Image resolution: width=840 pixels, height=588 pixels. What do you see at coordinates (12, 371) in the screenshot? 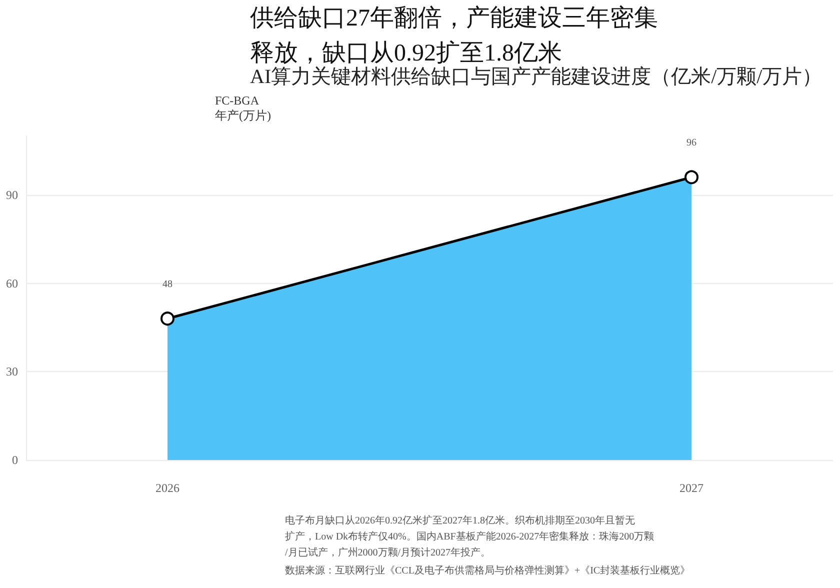
I see `y-tick-label: 30` at bounding box center [12, 371].